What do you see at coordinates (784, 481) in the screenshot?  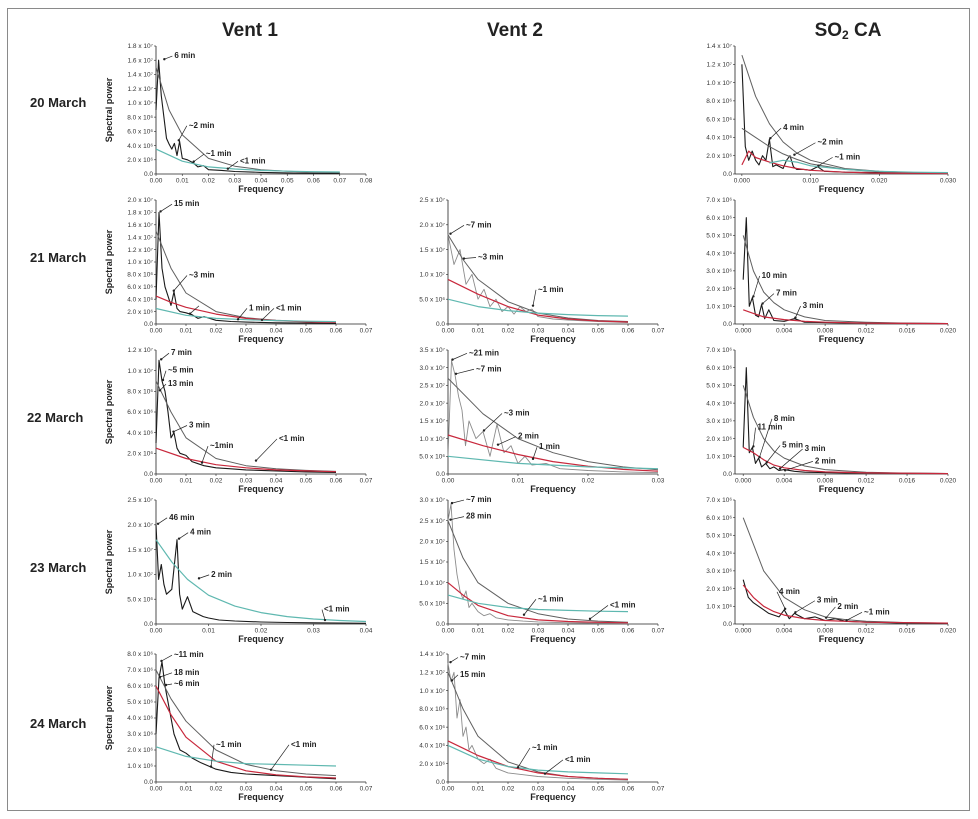 I see `x-tick-label: 0.004` at bounding box center [784, 481].